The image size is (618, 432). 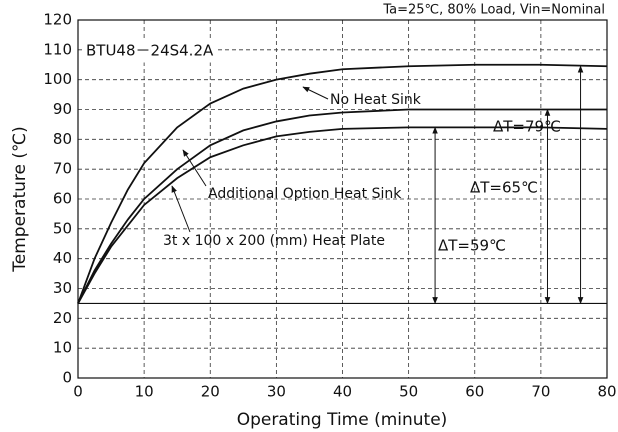 What do you see at coordinates (474, 392) in the screenshot?
I see `x-tick-label: 60` at bounding box center [474, 392].